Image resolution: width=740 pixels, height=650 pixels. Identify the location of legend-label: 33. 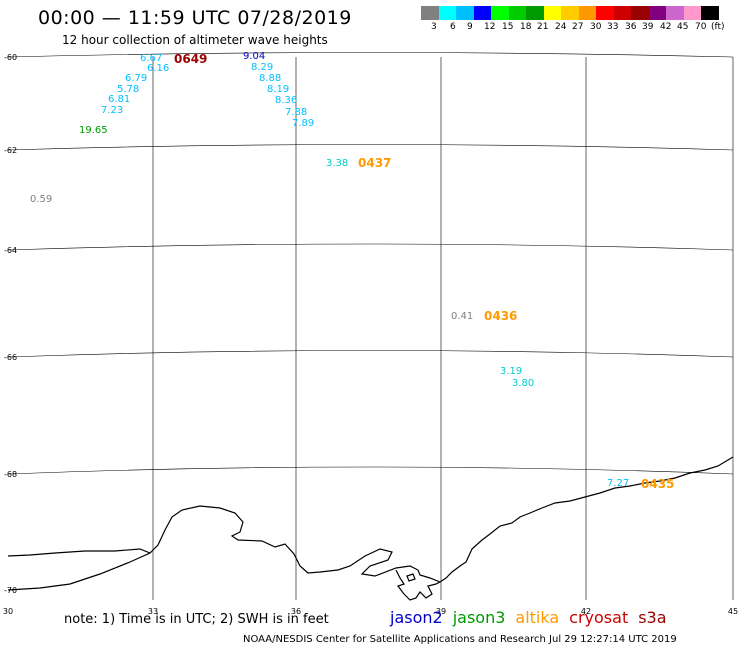
(613, 27).